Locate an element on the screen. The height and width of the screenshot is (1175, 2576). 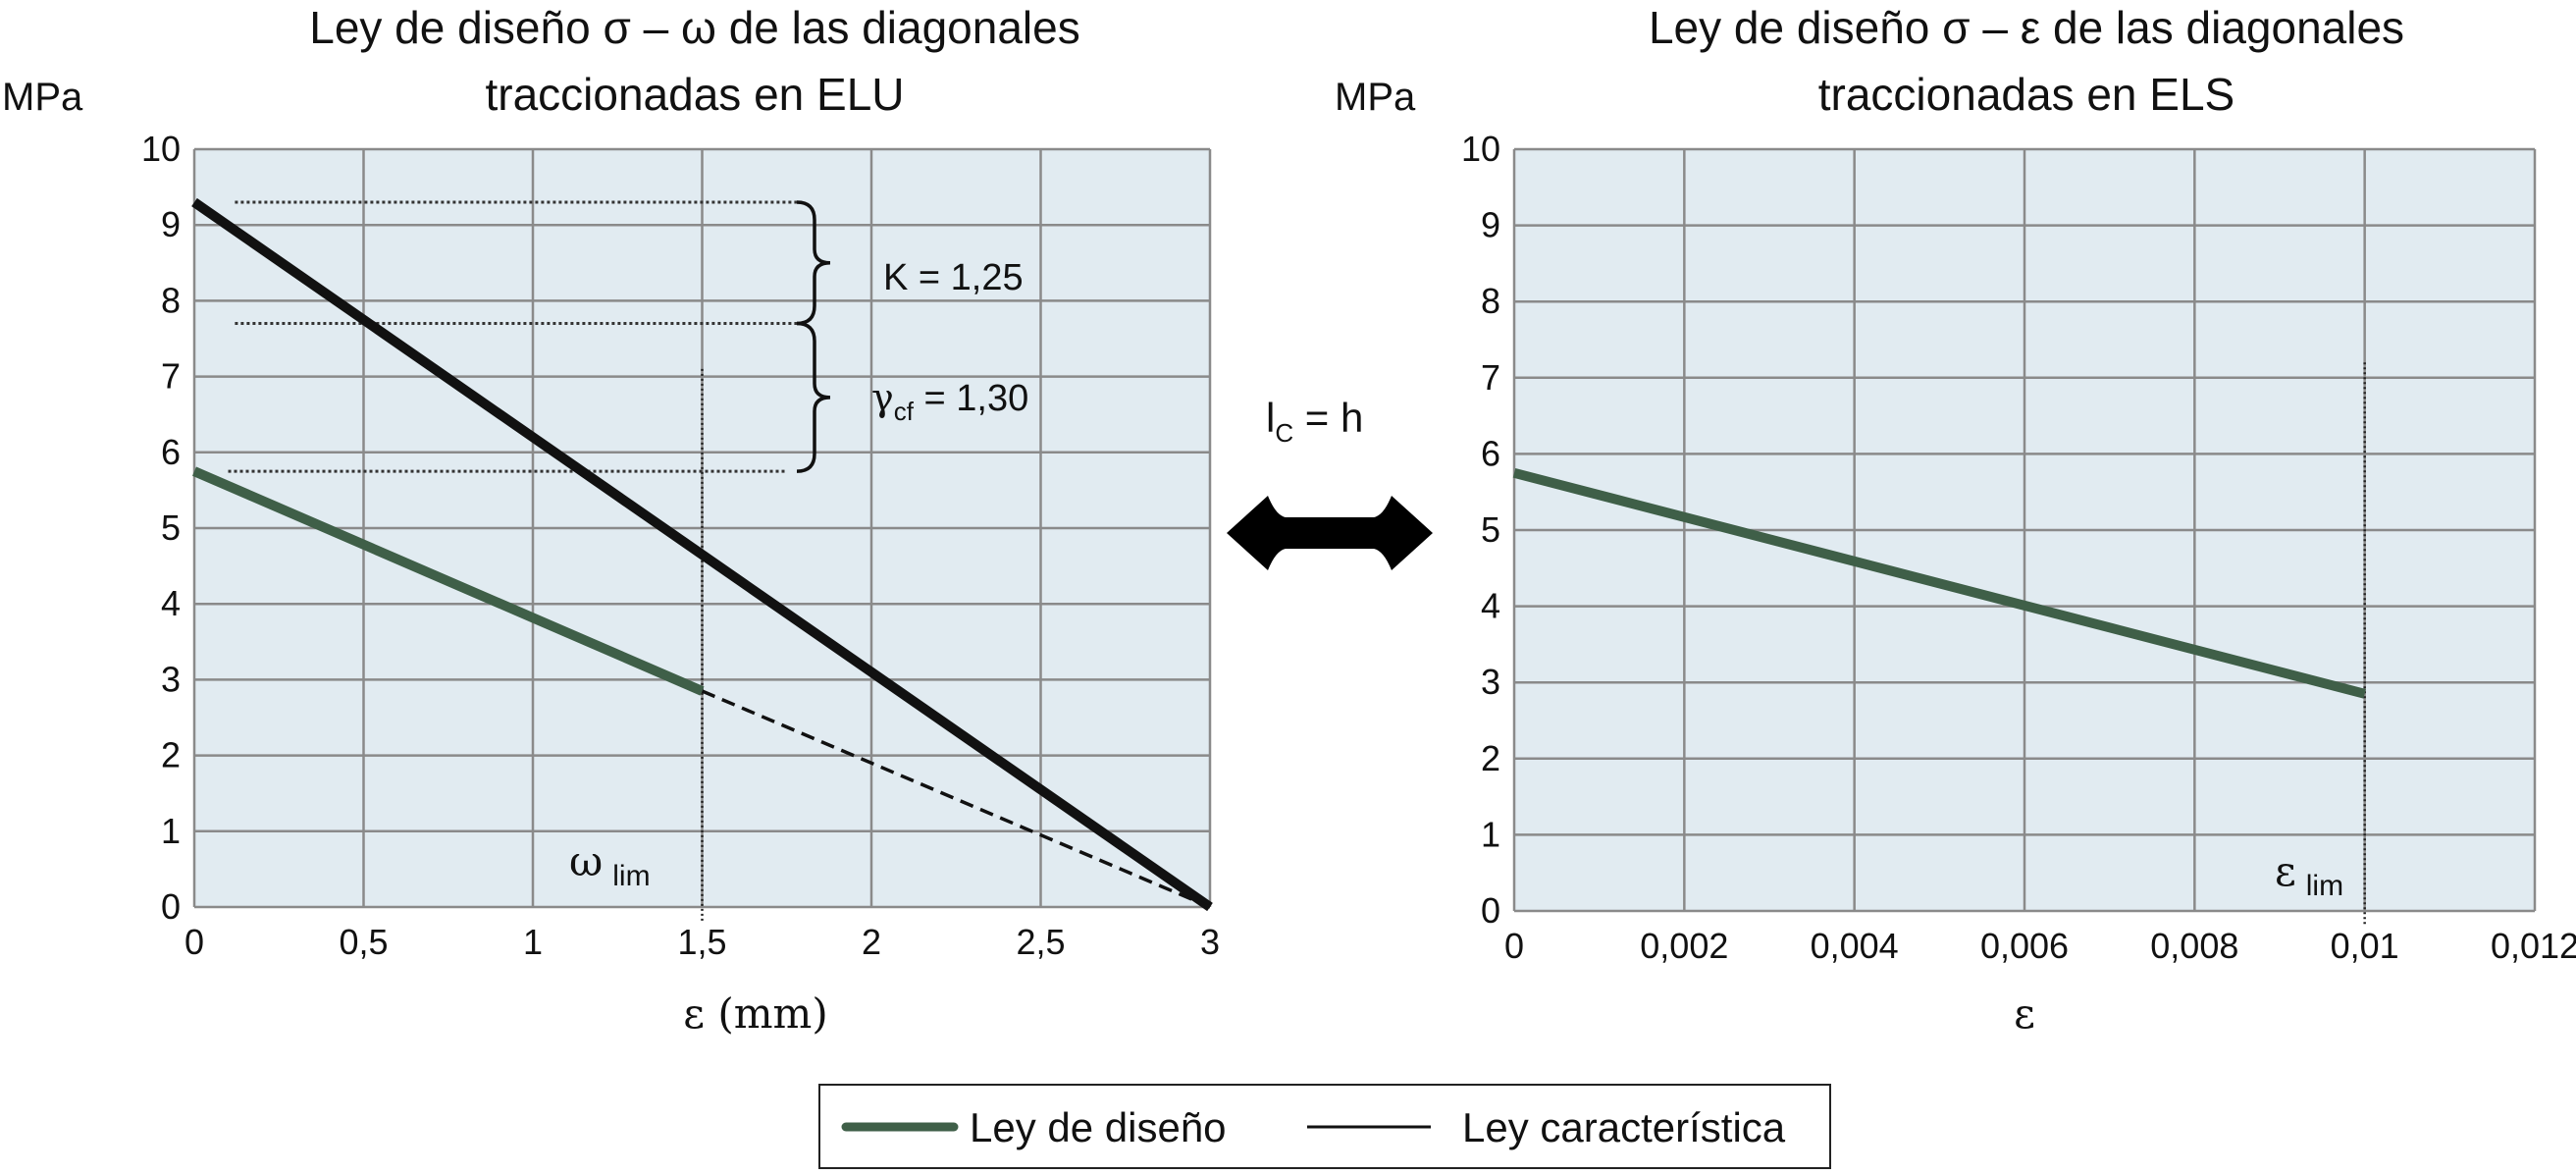
legend-label-design: Ley de diseño is located at coordinates (1098, 1127).